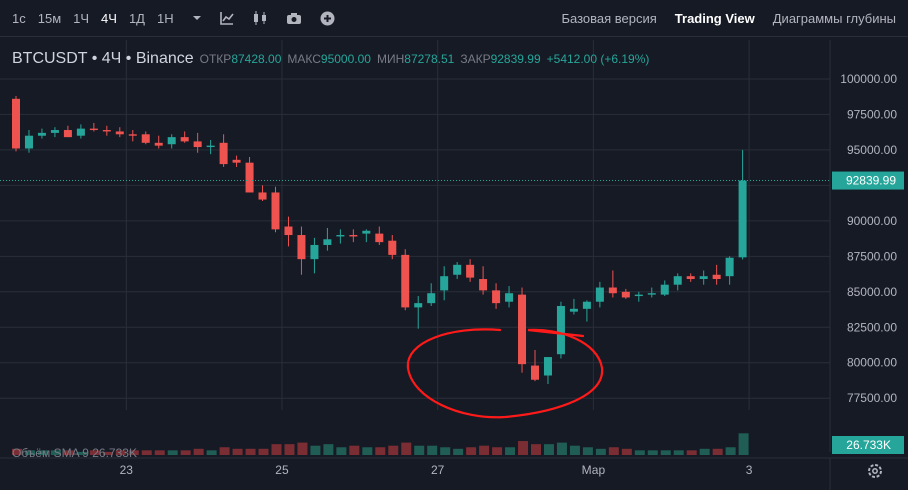  Describe the element at coordinates (103, 58) in the screenshot. I see `symbol-label: BTCUSDT • 4Ч • Binance` at that location.